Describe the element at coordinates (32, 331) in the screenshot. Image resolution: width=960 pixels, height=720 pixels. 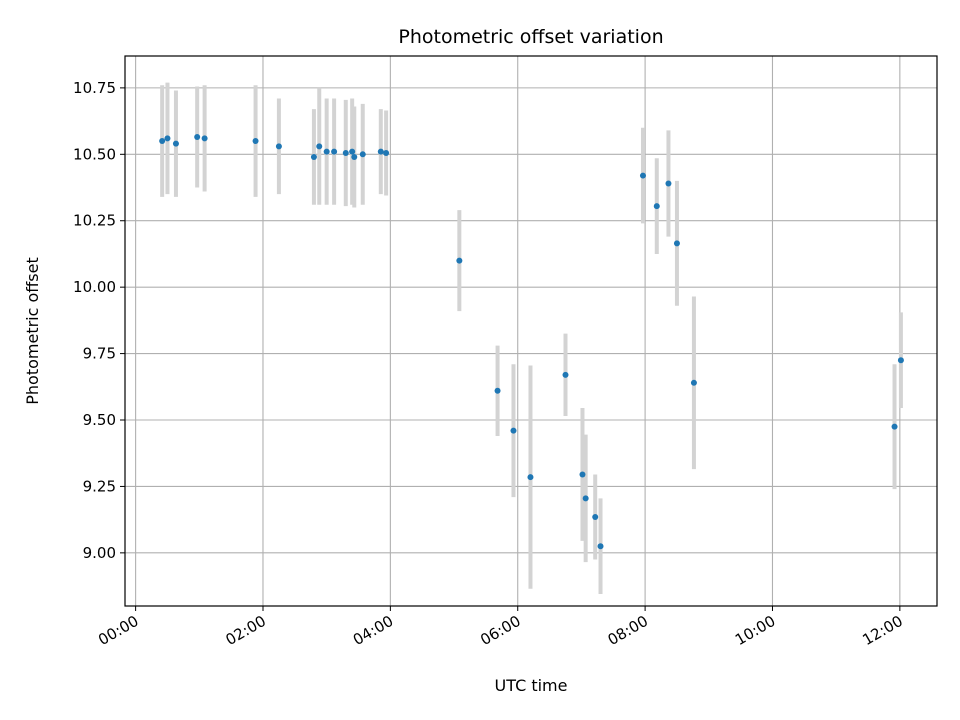
I see `y-axis-title: Photometric offset` at that location.